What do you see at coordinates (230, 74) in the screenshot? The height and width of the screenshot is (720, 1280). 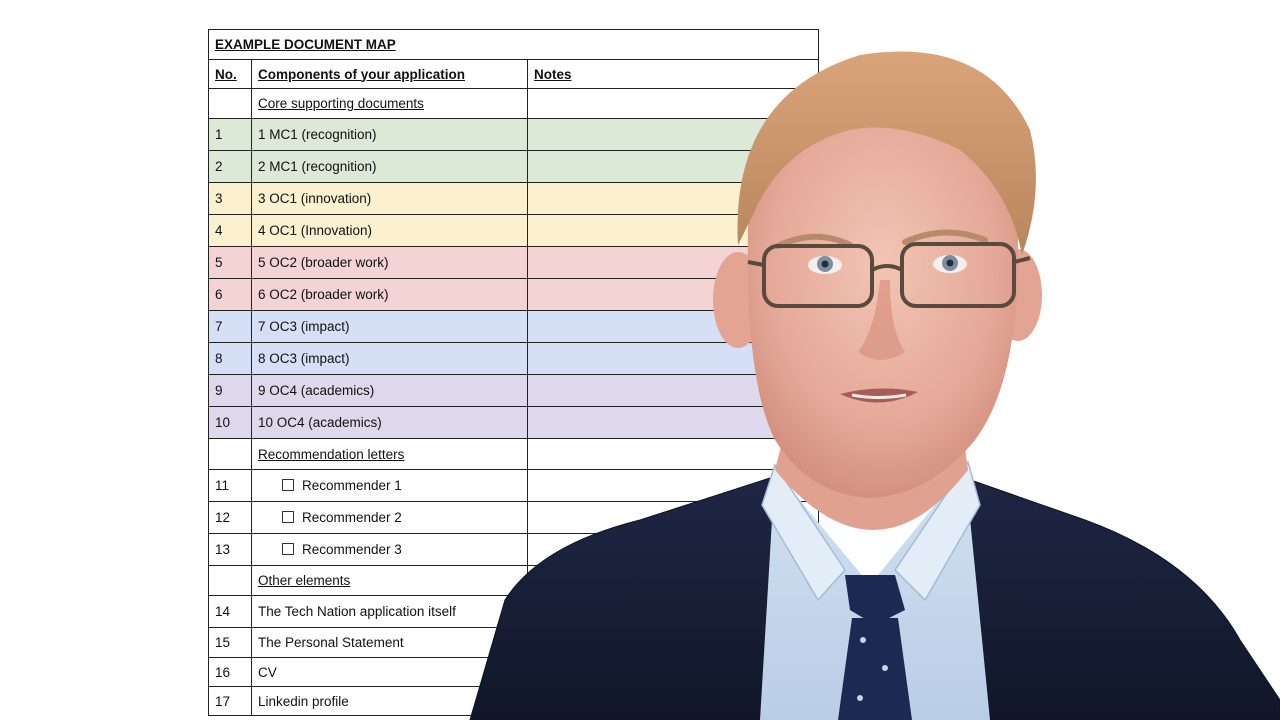 I see `header-no: No.` at bounding box center [230, 74].